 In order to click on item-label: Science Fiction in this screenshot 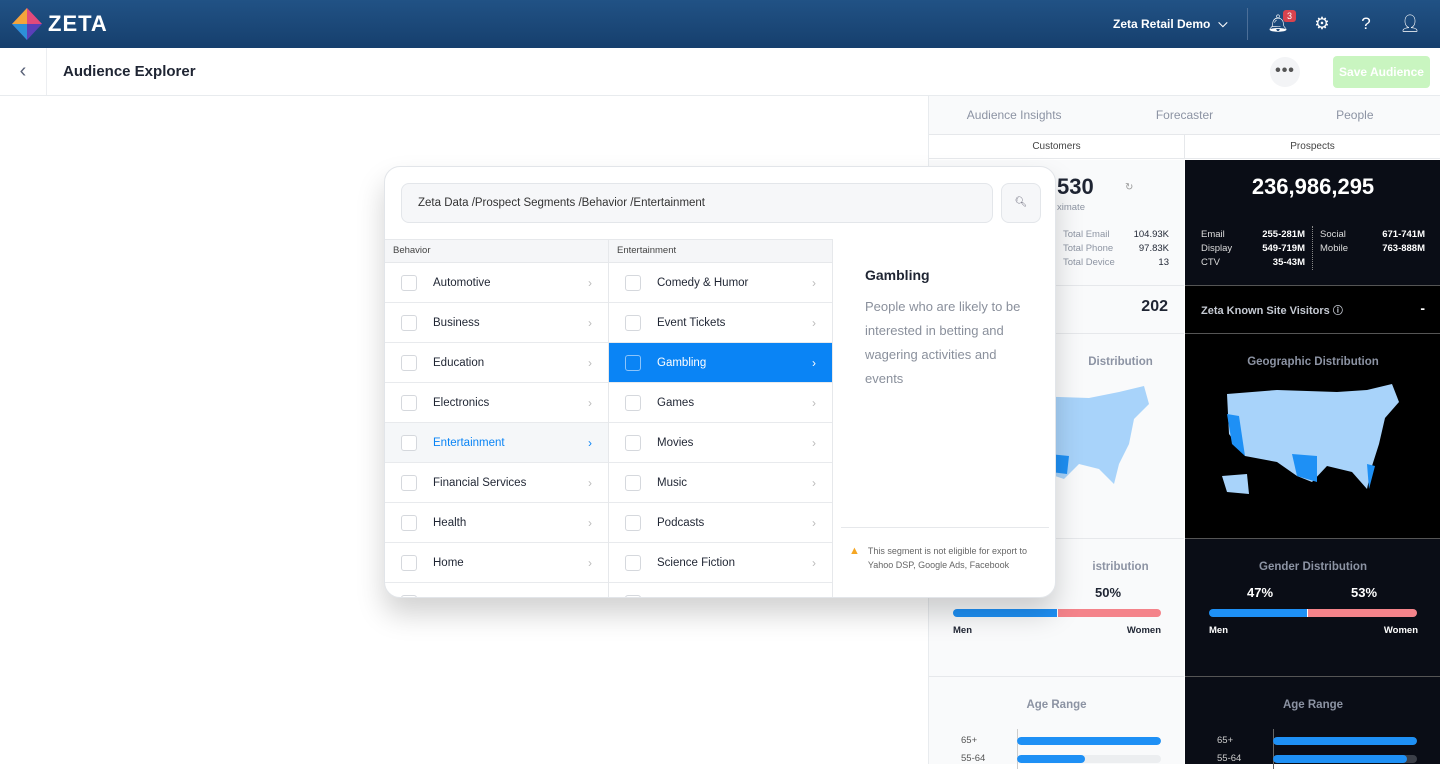, I will do `click(696, 562)`.